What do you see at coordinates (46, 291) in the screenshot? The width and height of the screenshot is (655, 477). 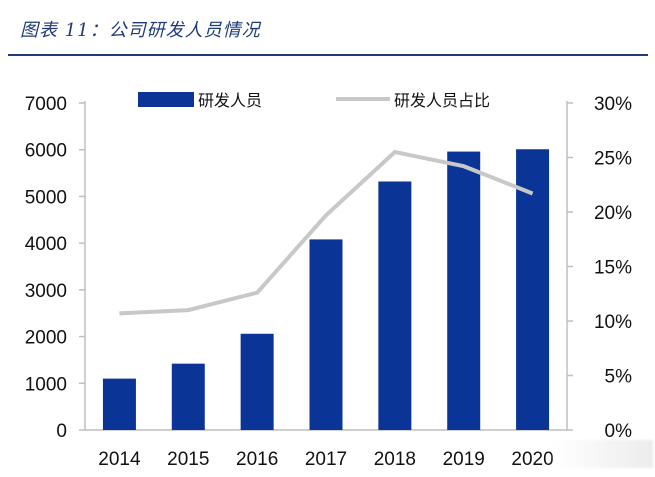 I see `left-tick-label: 3000` at bounding box center [46, 291].